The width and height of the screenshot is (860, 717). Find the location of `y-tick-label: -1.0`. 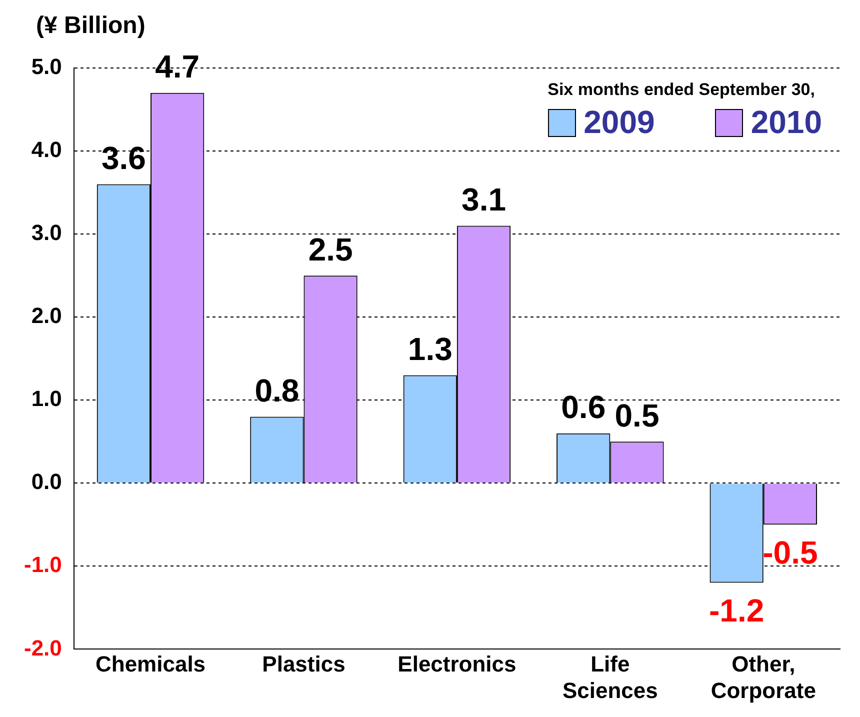

y-tick-label: -1.0 is located at coordinates (43, 565).